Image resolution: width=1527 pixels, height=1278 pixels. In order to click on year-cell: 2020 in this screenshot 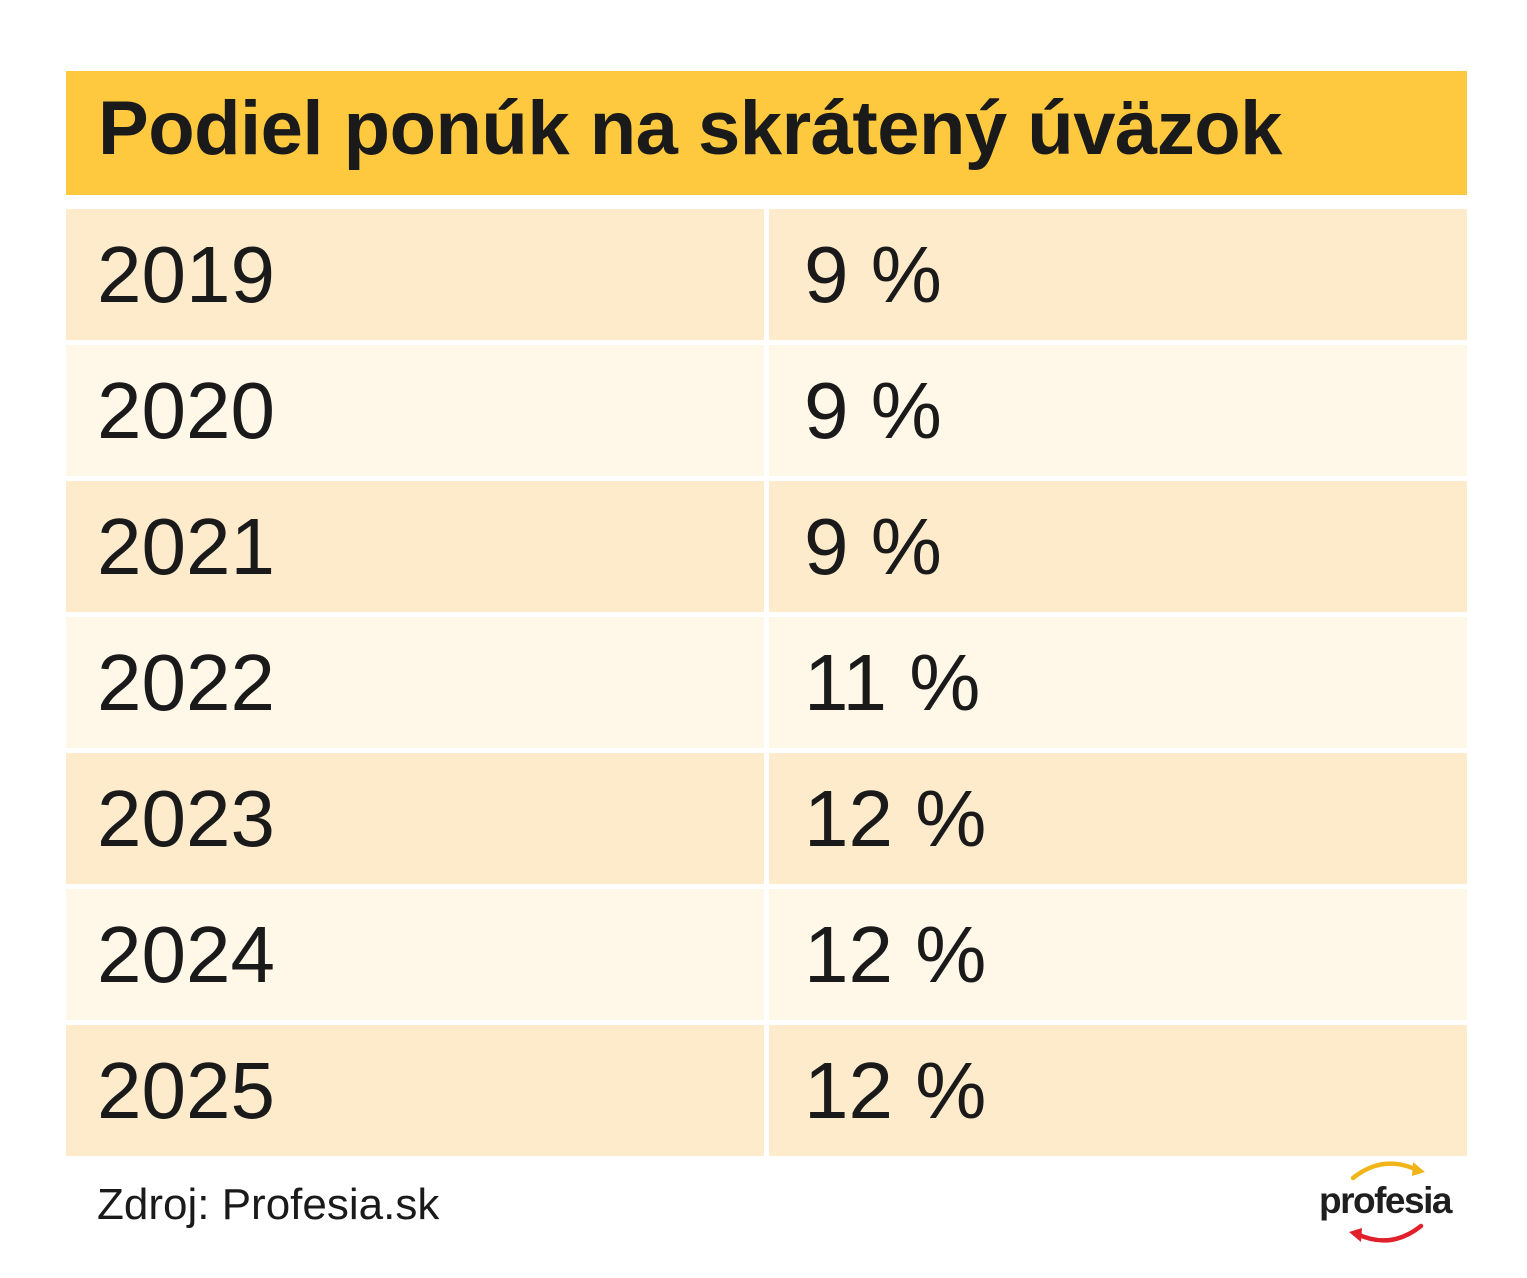, I will do `click(415, 410)`.